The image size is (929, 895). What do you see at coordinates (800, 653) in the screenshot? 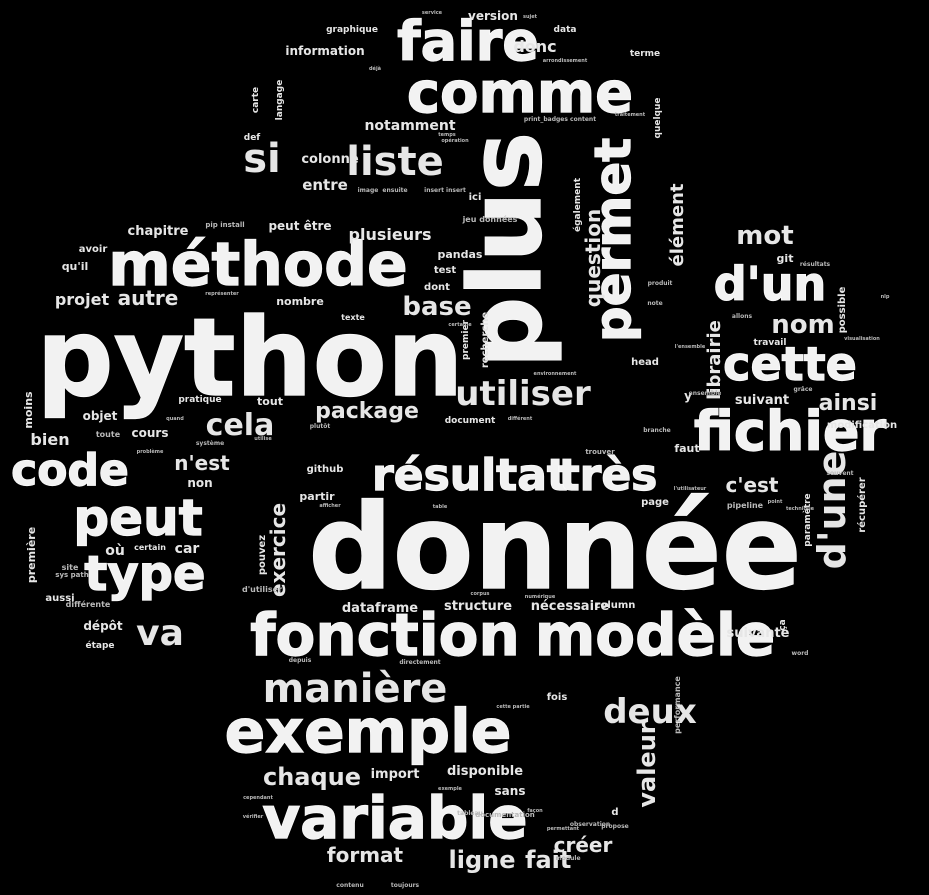
I see `word-word: word` at bounding box center [800, 653].